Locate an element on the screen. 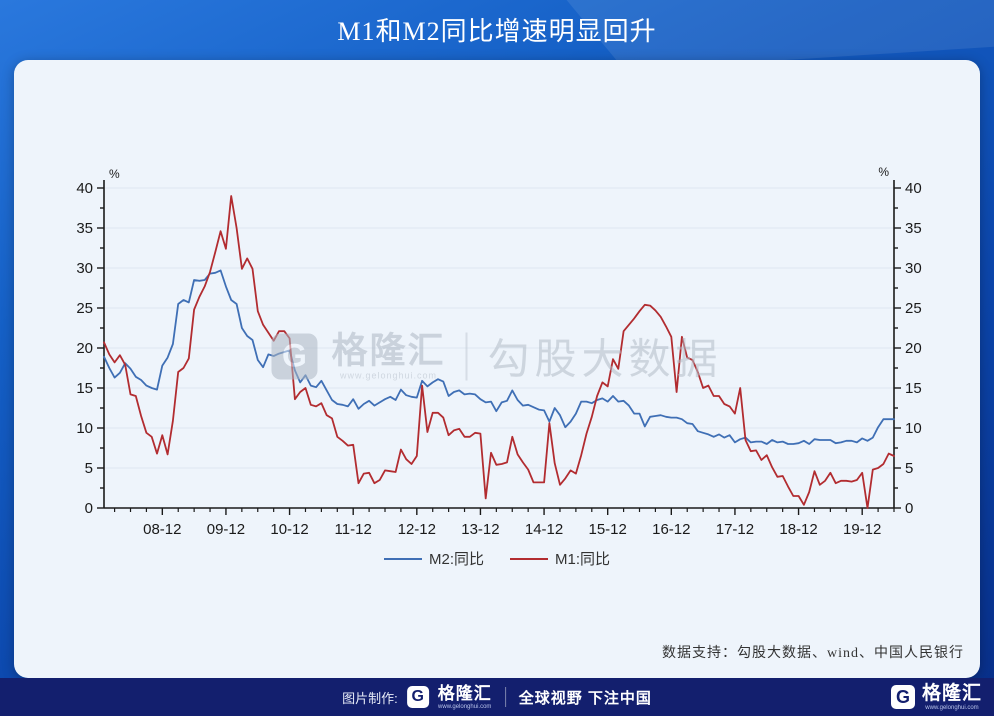 The image size is (994, 716). y-tick-label-right: 40 is located at coordinates (913, 188).